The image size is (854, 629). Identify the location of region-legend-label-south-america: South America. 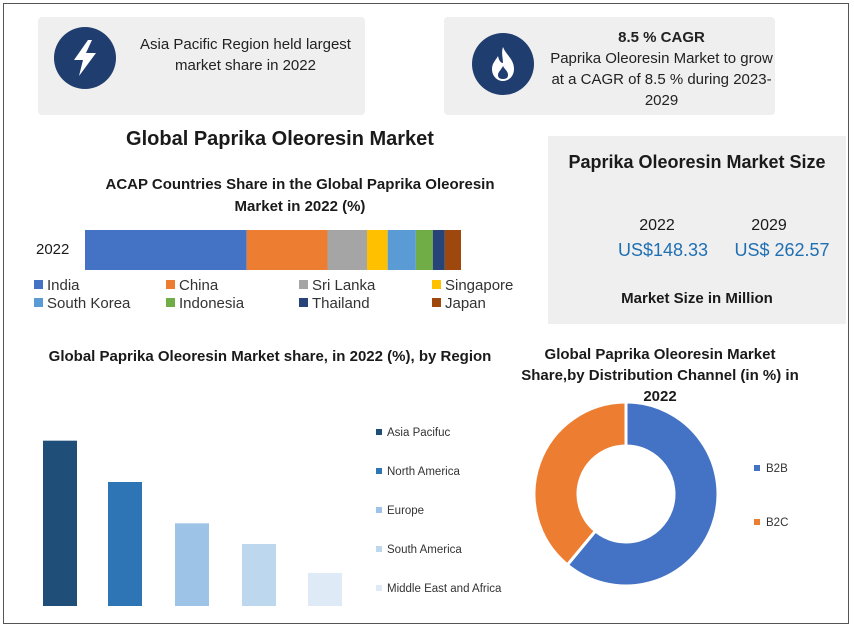
(424, 550).